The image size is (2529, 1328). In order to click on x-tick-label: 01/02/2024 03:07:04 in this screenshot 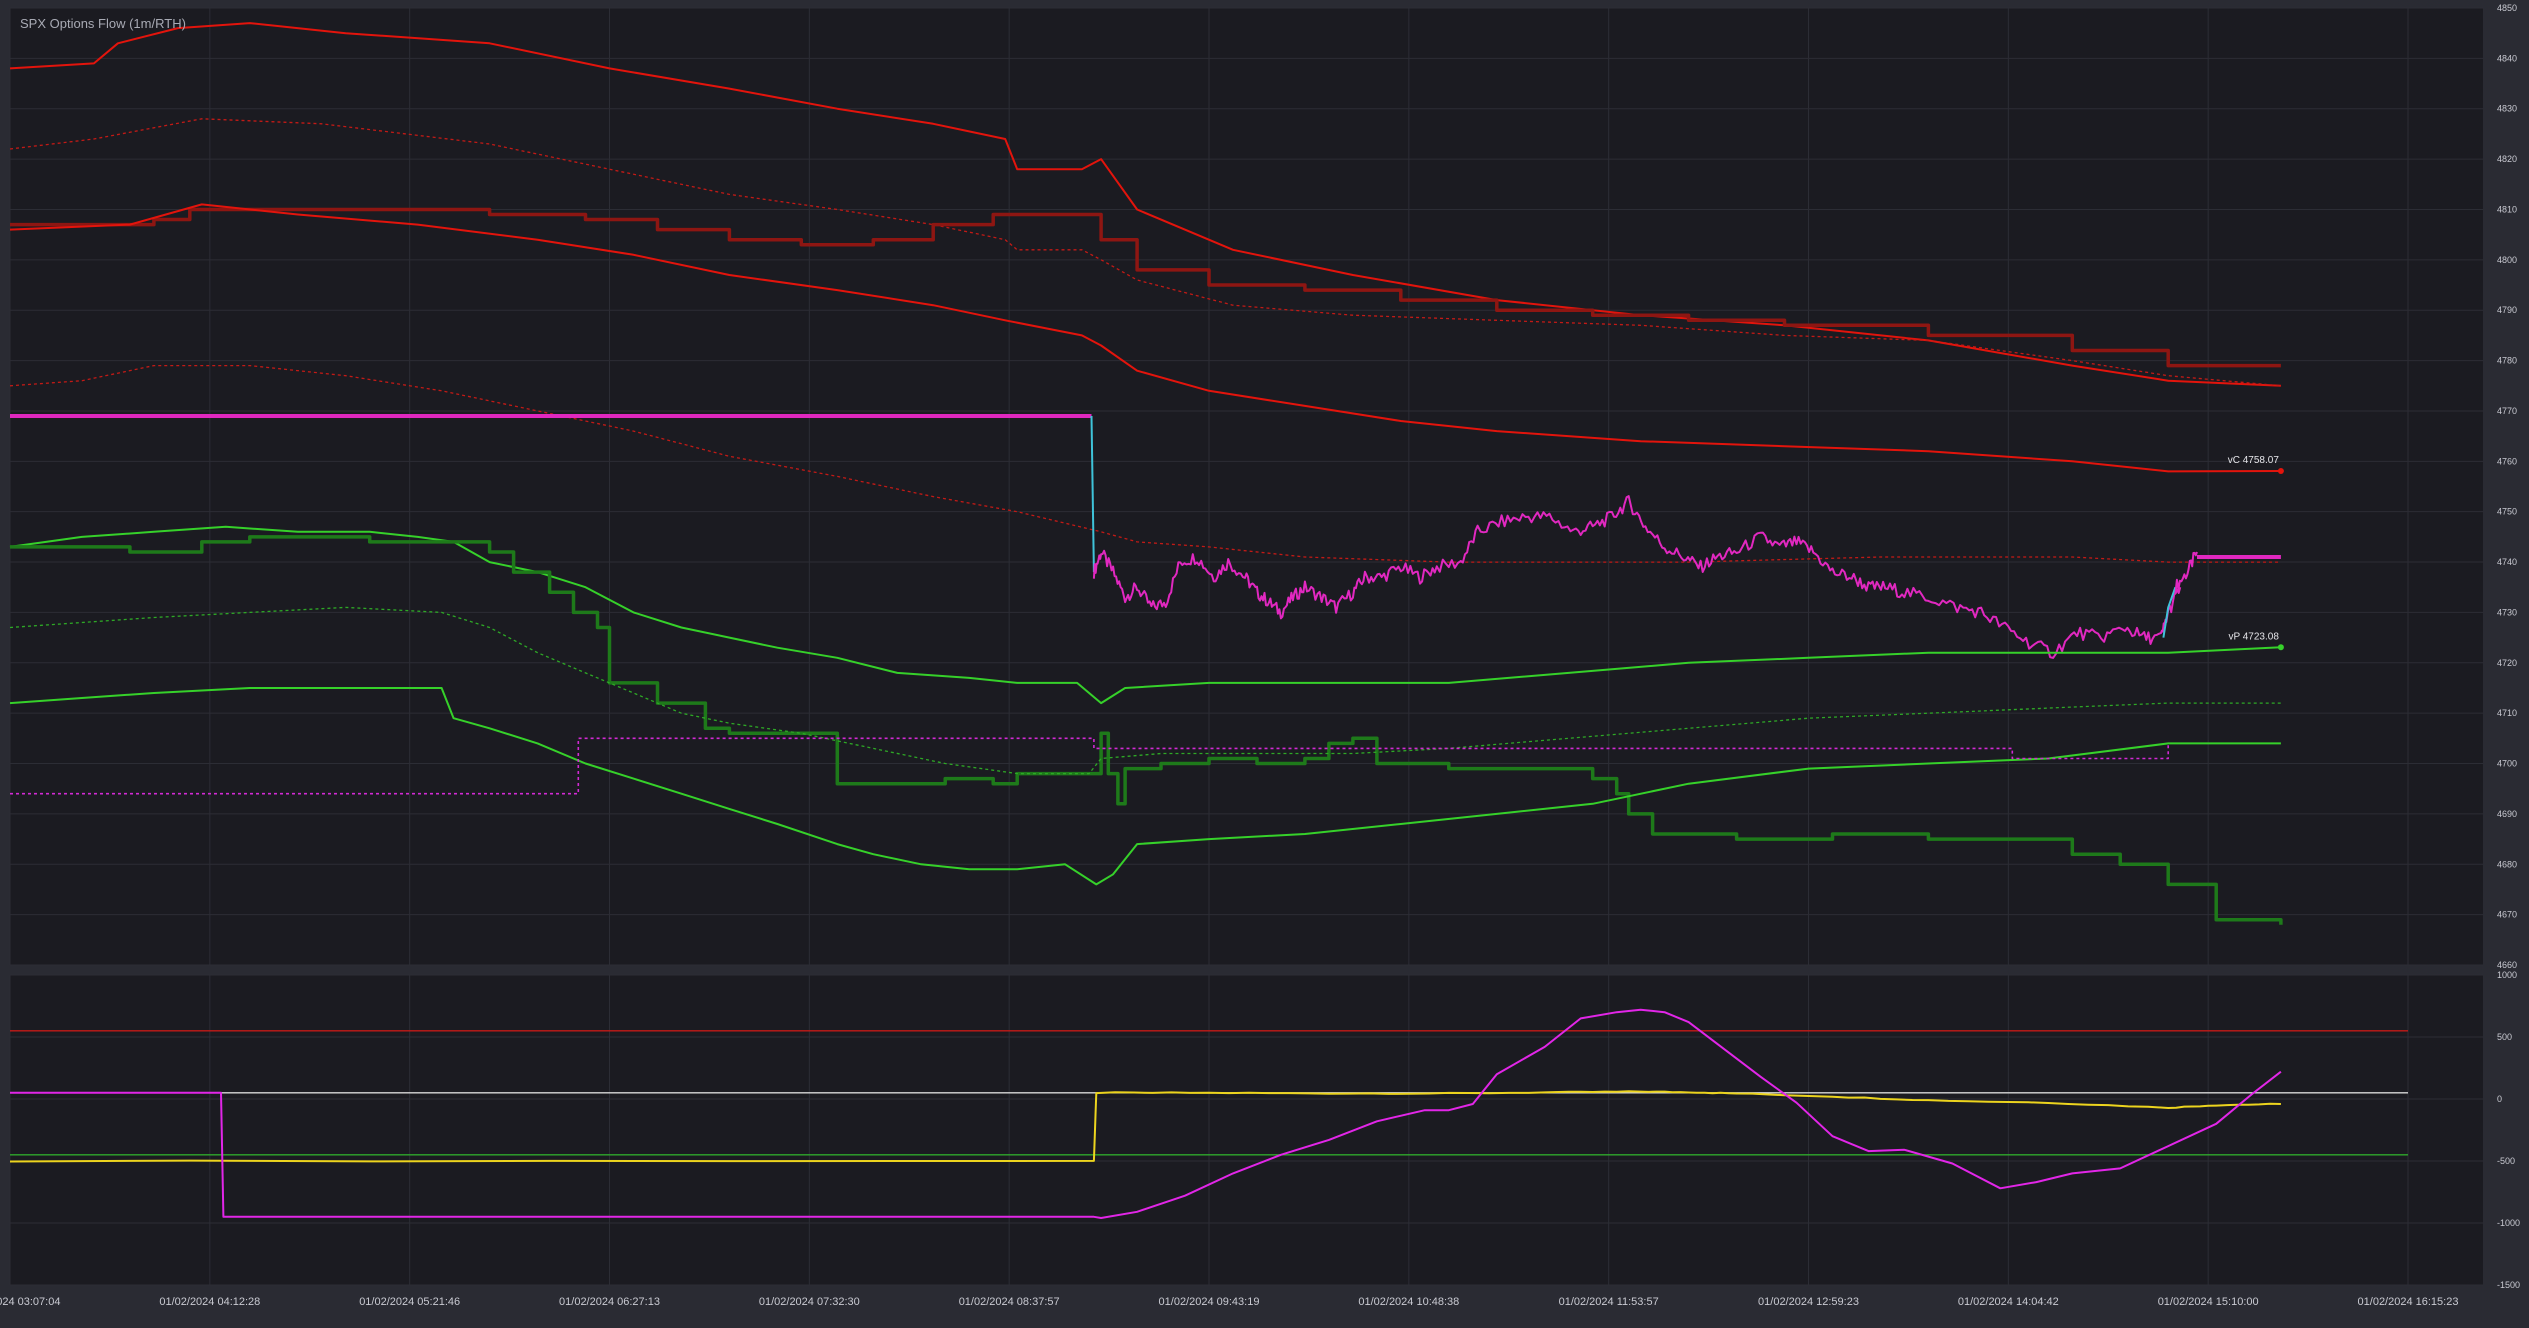, I will do `click(30, 1302)`.